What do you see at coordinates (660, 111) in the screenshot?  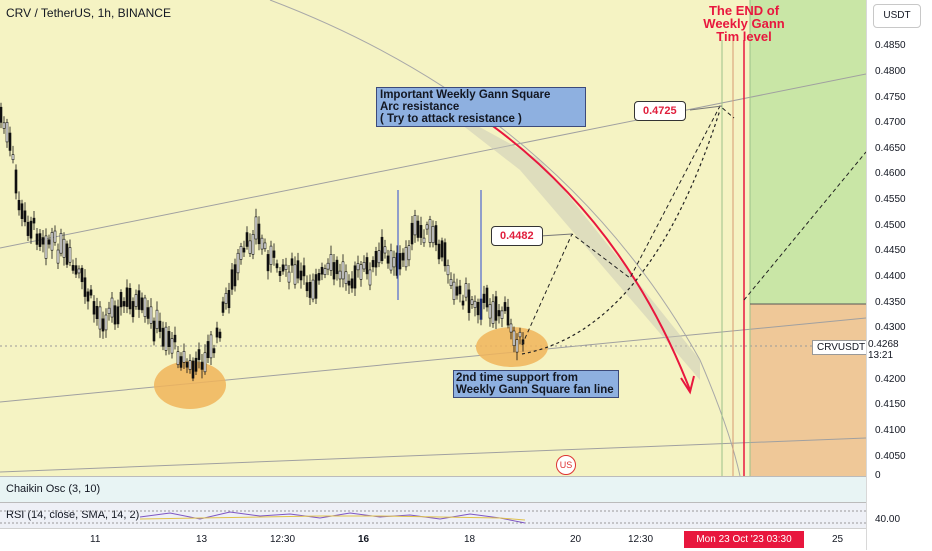 I see `target-label-2: 0.4725` at bounding box center [660, 111].